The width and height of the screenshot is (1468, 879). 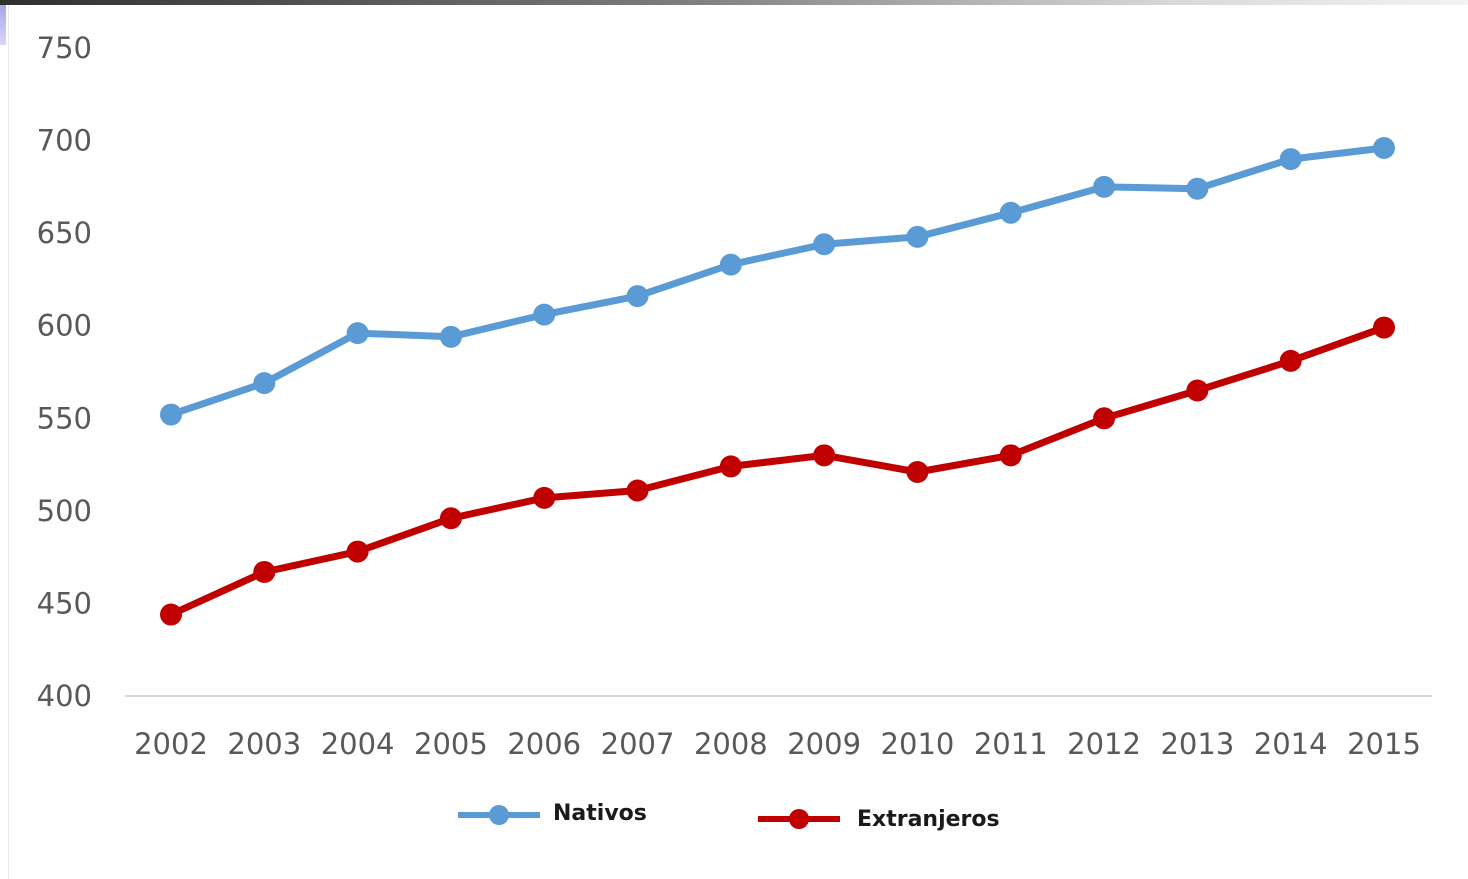 What do you see at coordinates (544, 744) in the screenshot?
I see `x-tick-label: 2006` at bounding box center [544, 744].